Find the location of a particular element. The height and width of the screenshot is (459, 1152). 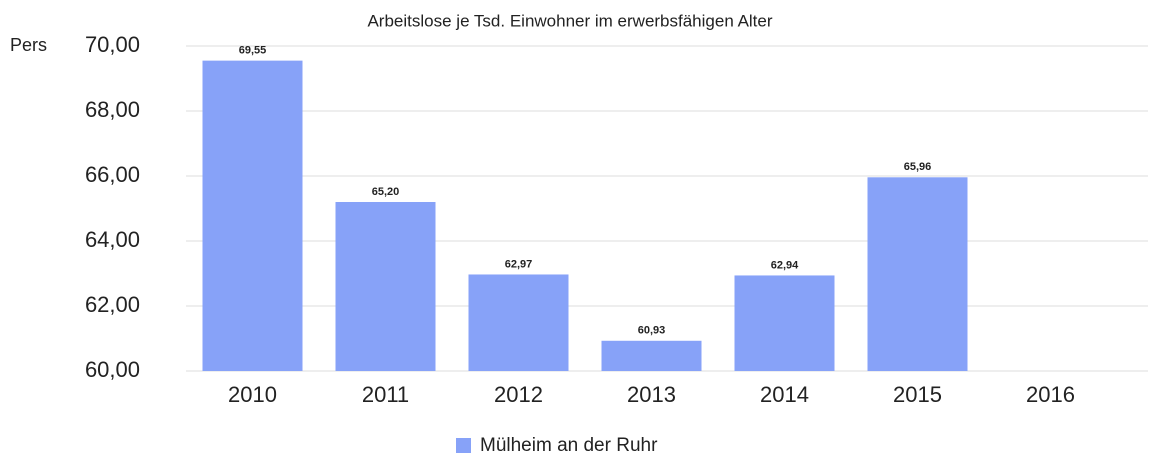

x-tick-label: 2014 is located at coordinates (784, 394).